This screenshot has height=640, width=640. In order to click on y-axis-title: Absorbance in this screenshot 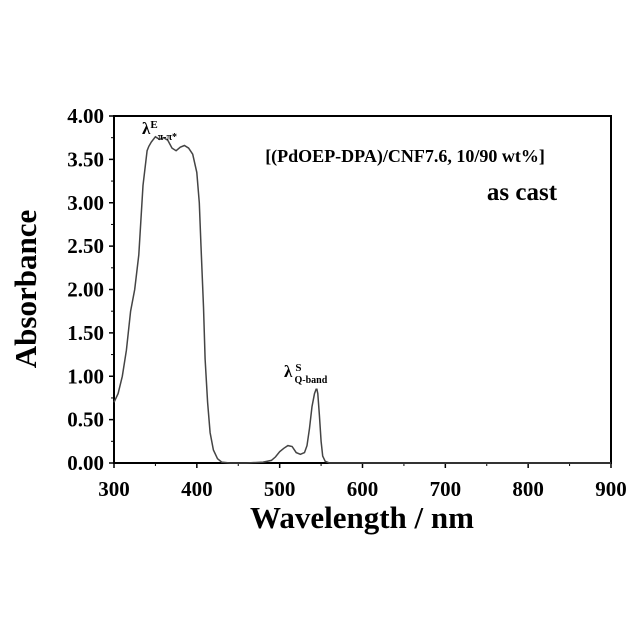, I will do `click(25, 289)`.